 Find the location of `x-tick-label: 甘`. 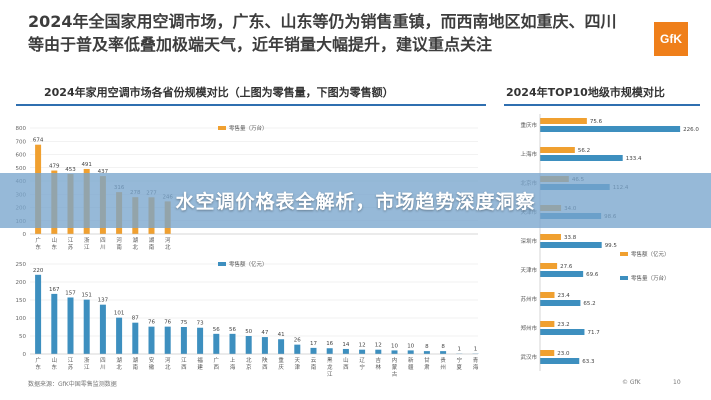

x-tick-label: 甘 is located at coordinates (427, 360).